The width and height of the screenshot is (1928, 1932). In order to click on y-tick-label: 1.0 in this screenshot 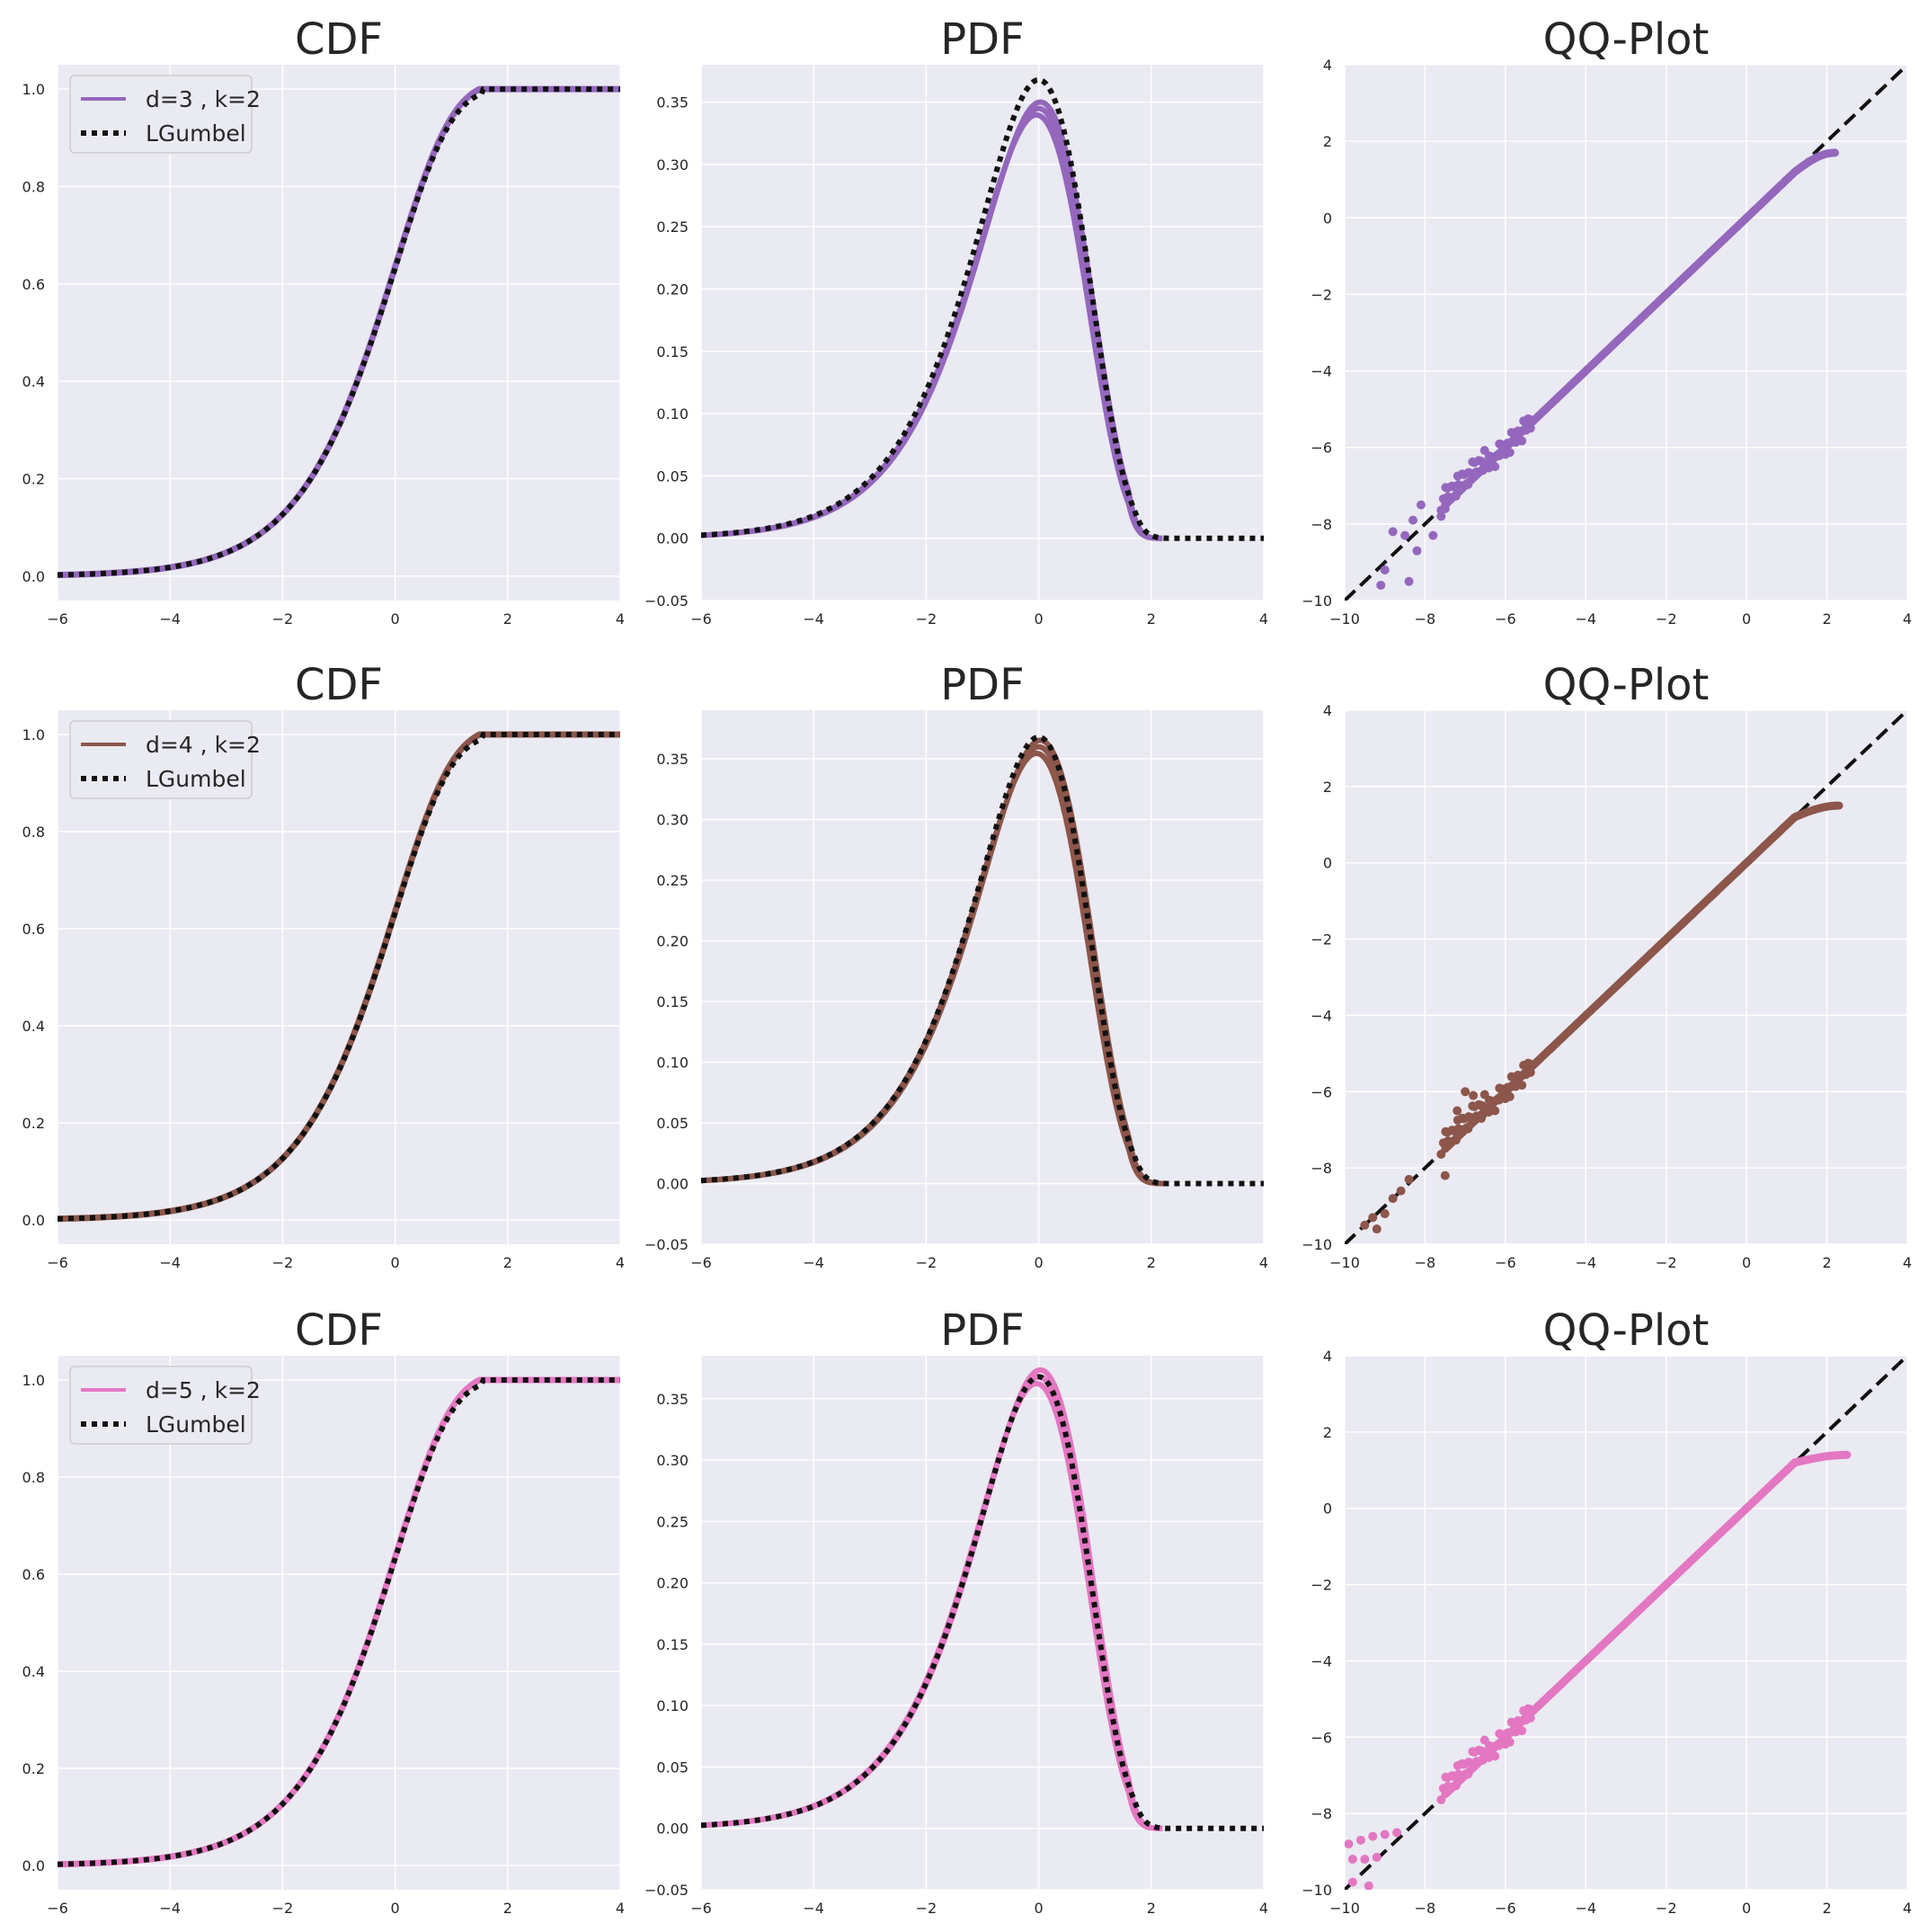, I will do `click(33, 89)`.